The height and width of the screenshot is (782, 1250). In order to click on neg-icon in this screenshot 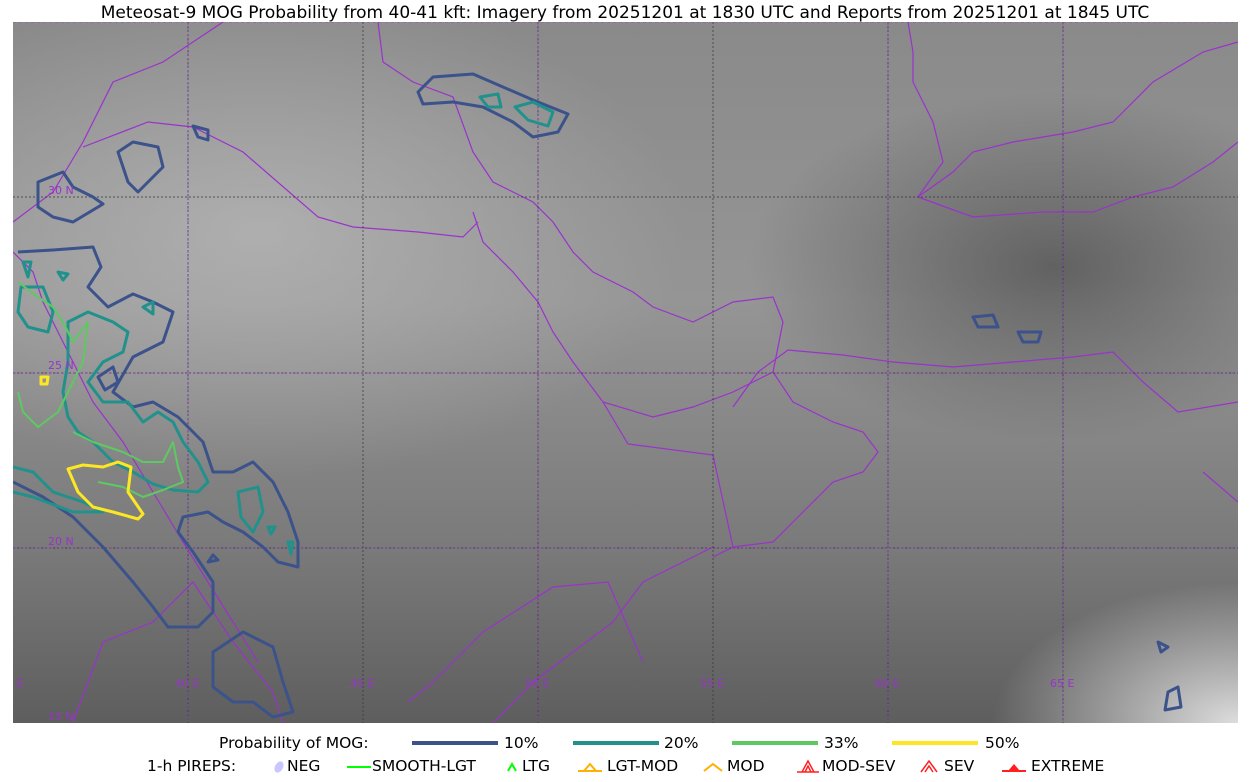, I will do `click(279, 767)`.